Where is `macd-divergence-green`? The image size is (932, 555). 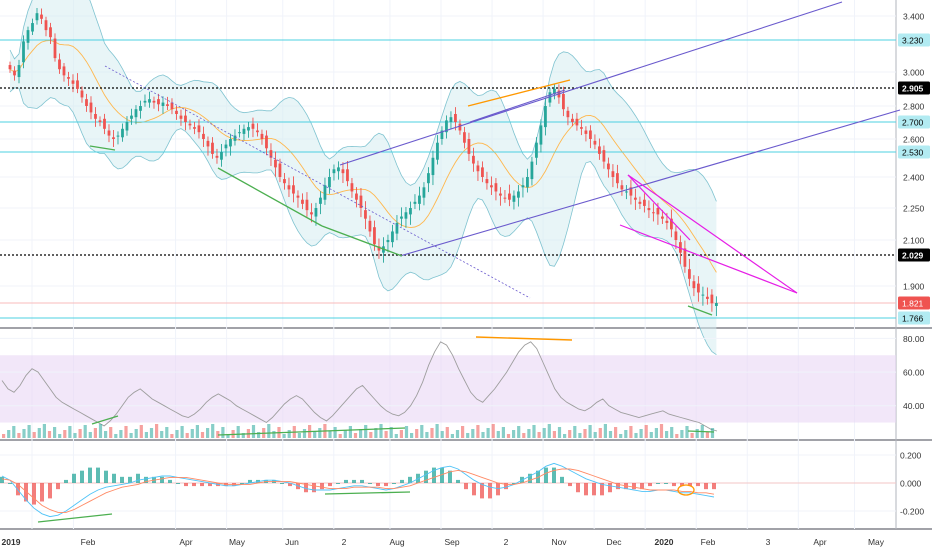 macd-divergence-green is located at coordinates (75, 518).